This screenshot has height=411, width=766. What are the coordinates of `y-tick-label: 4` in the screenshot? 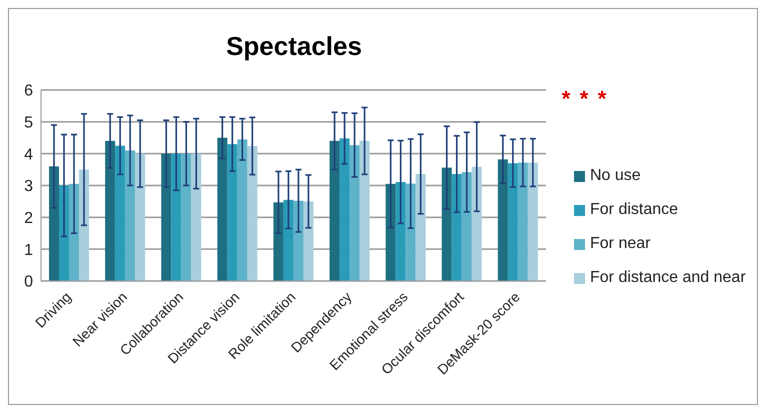 It's located at (29, 155).